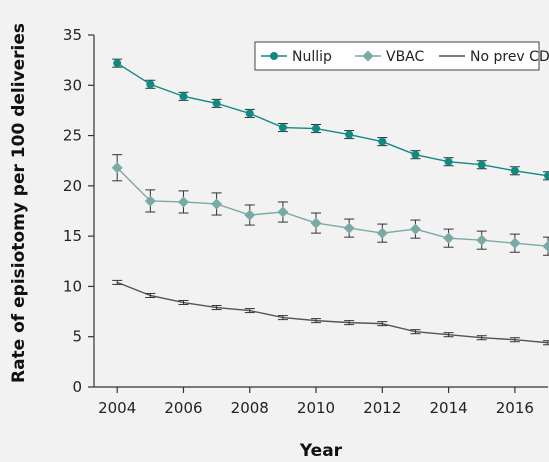  What do you see at coordinates (72, 35) in the screenshot?
I see `y-tick-label: 35` at bounding box center [72, 35].